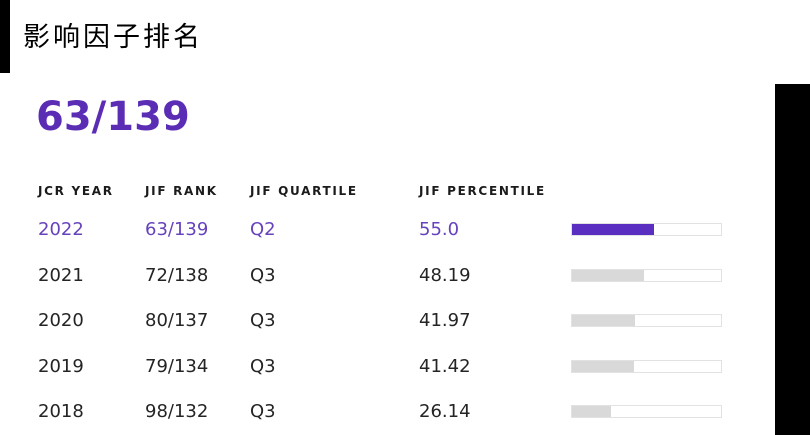 The width and height of the screenshot is (810, 435). Describe the element at coordinates (177, 230) in the screenshot. I see `cell-rank: 63/139` at that location.